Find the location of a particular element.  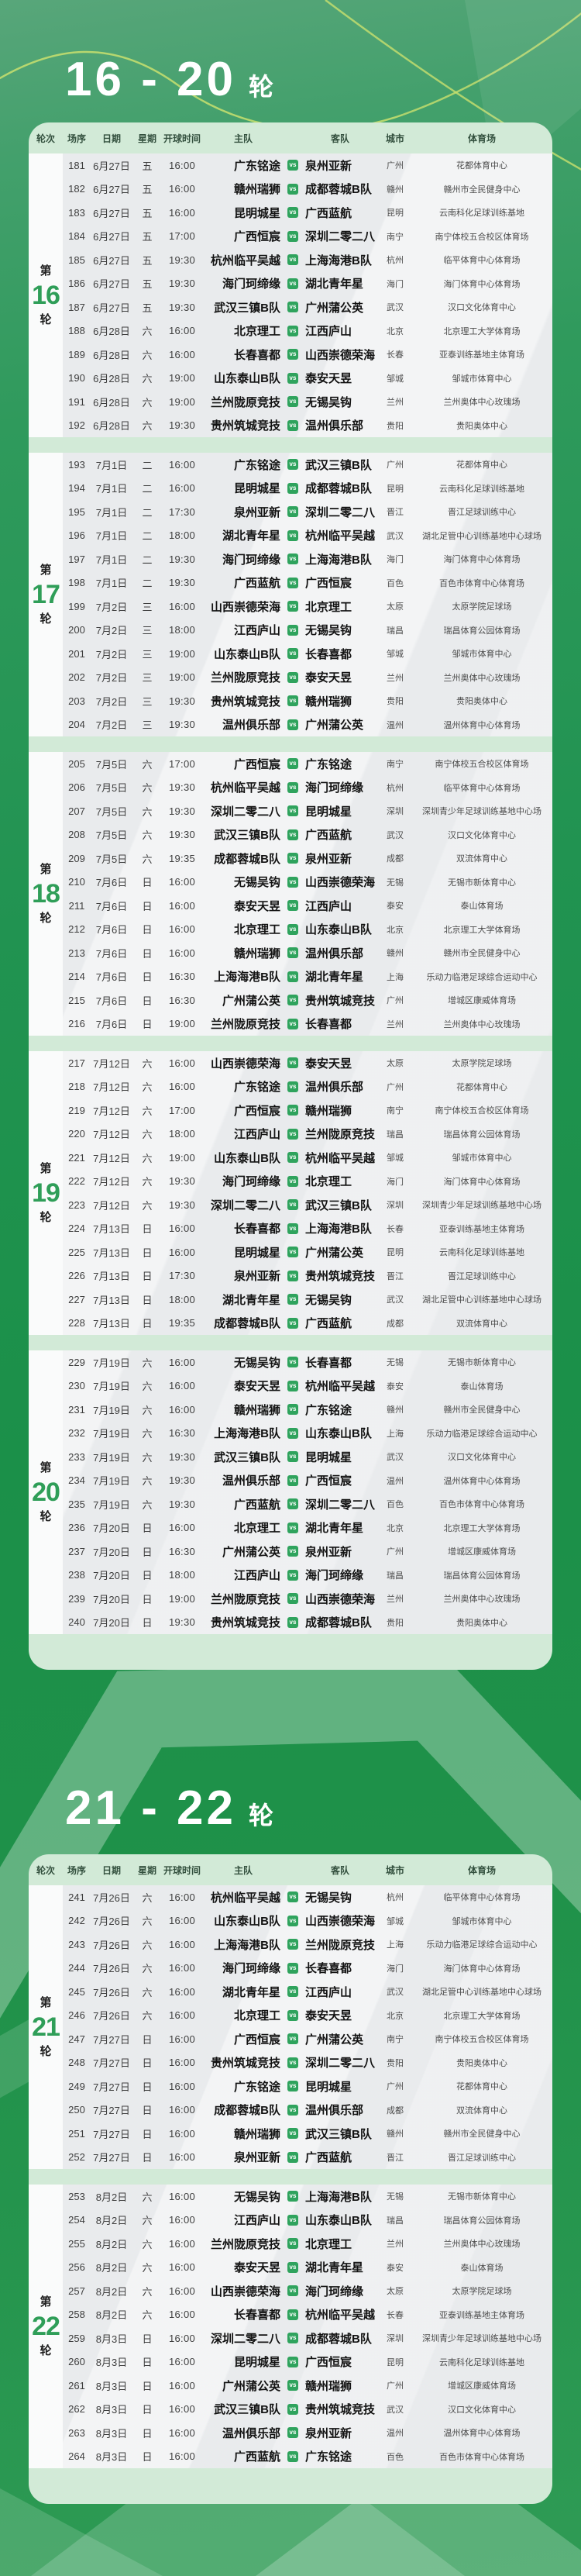

match-date: 7月13日 is located at coordinates (111, 1300).